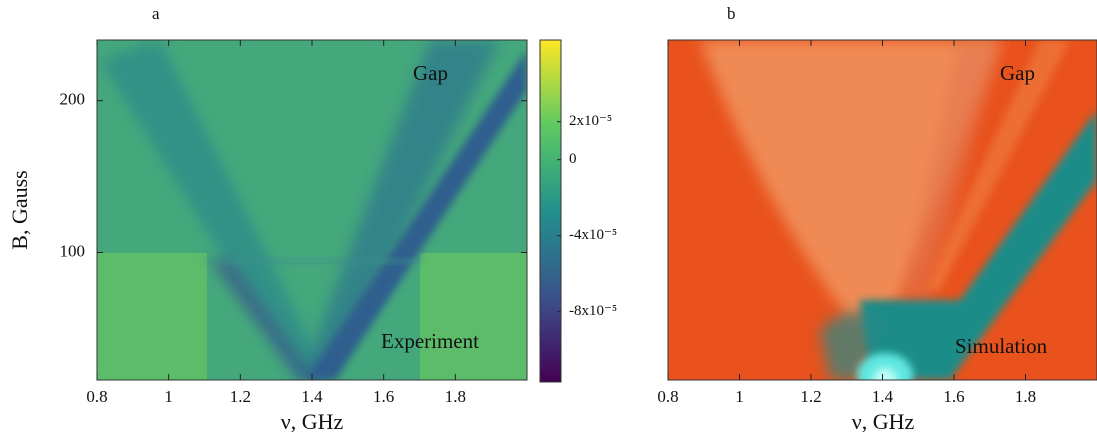 Image resolution: width=1097 pixels, height=441 pixels. What do you see at coordinates (156, 13) in the screenshot?
I see `panel-label: a` at bounding box center [156, 13].